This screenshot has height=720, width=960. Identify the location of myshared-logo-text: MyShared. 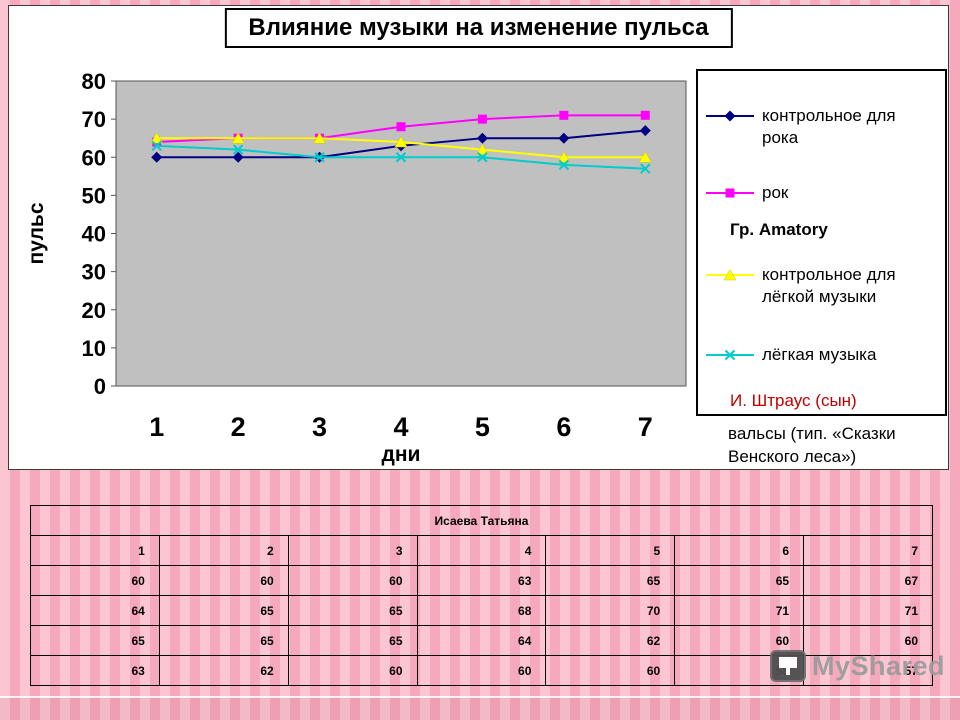
(879, 665).